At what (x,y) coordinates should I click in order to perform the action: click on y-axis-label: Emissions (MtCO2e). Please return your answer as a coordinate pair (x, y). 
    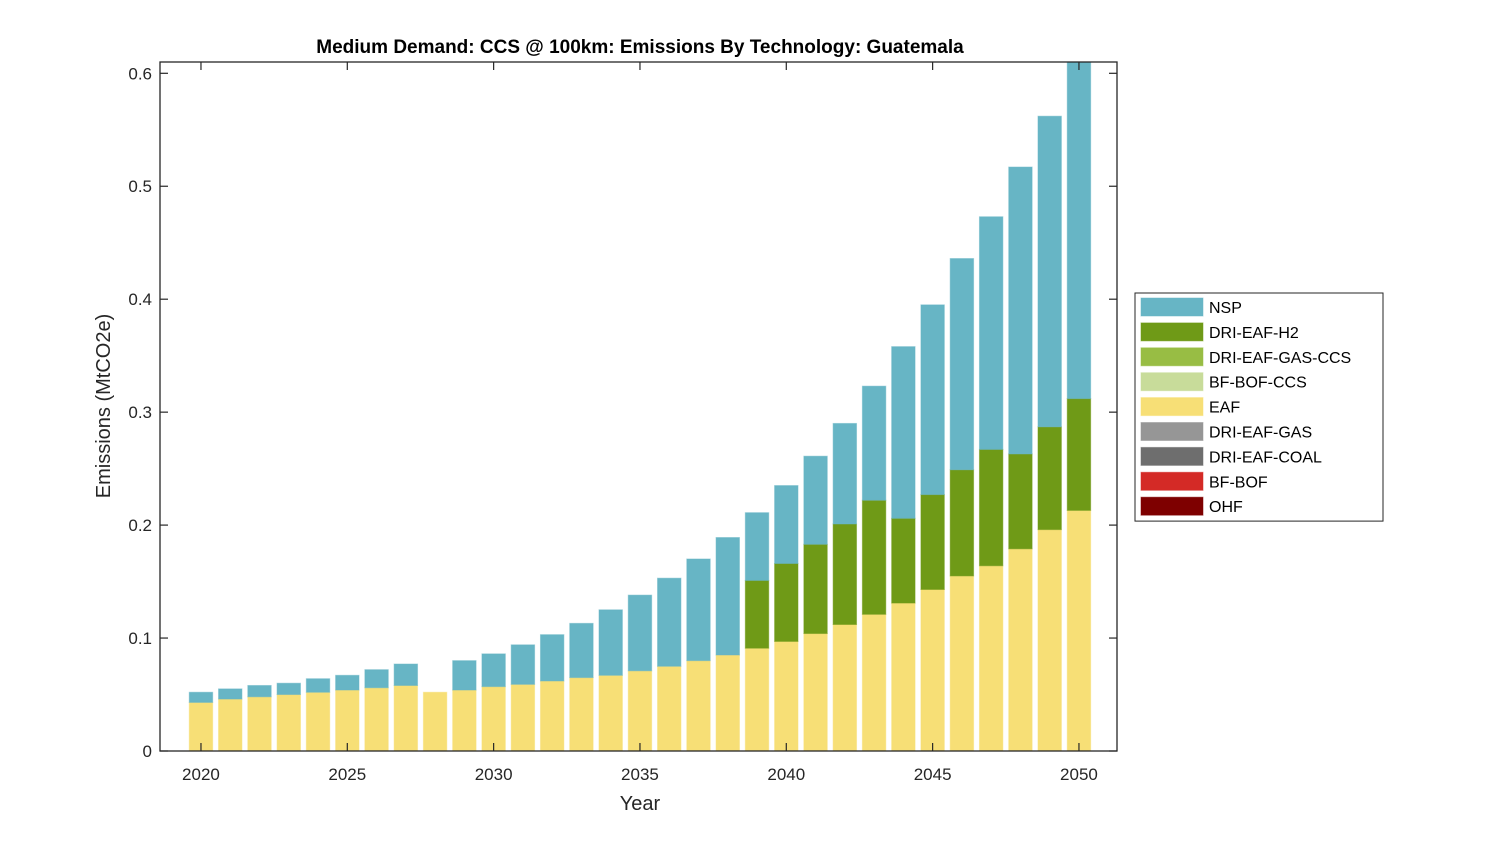
    Looking at the image, I should click on (104, 406).